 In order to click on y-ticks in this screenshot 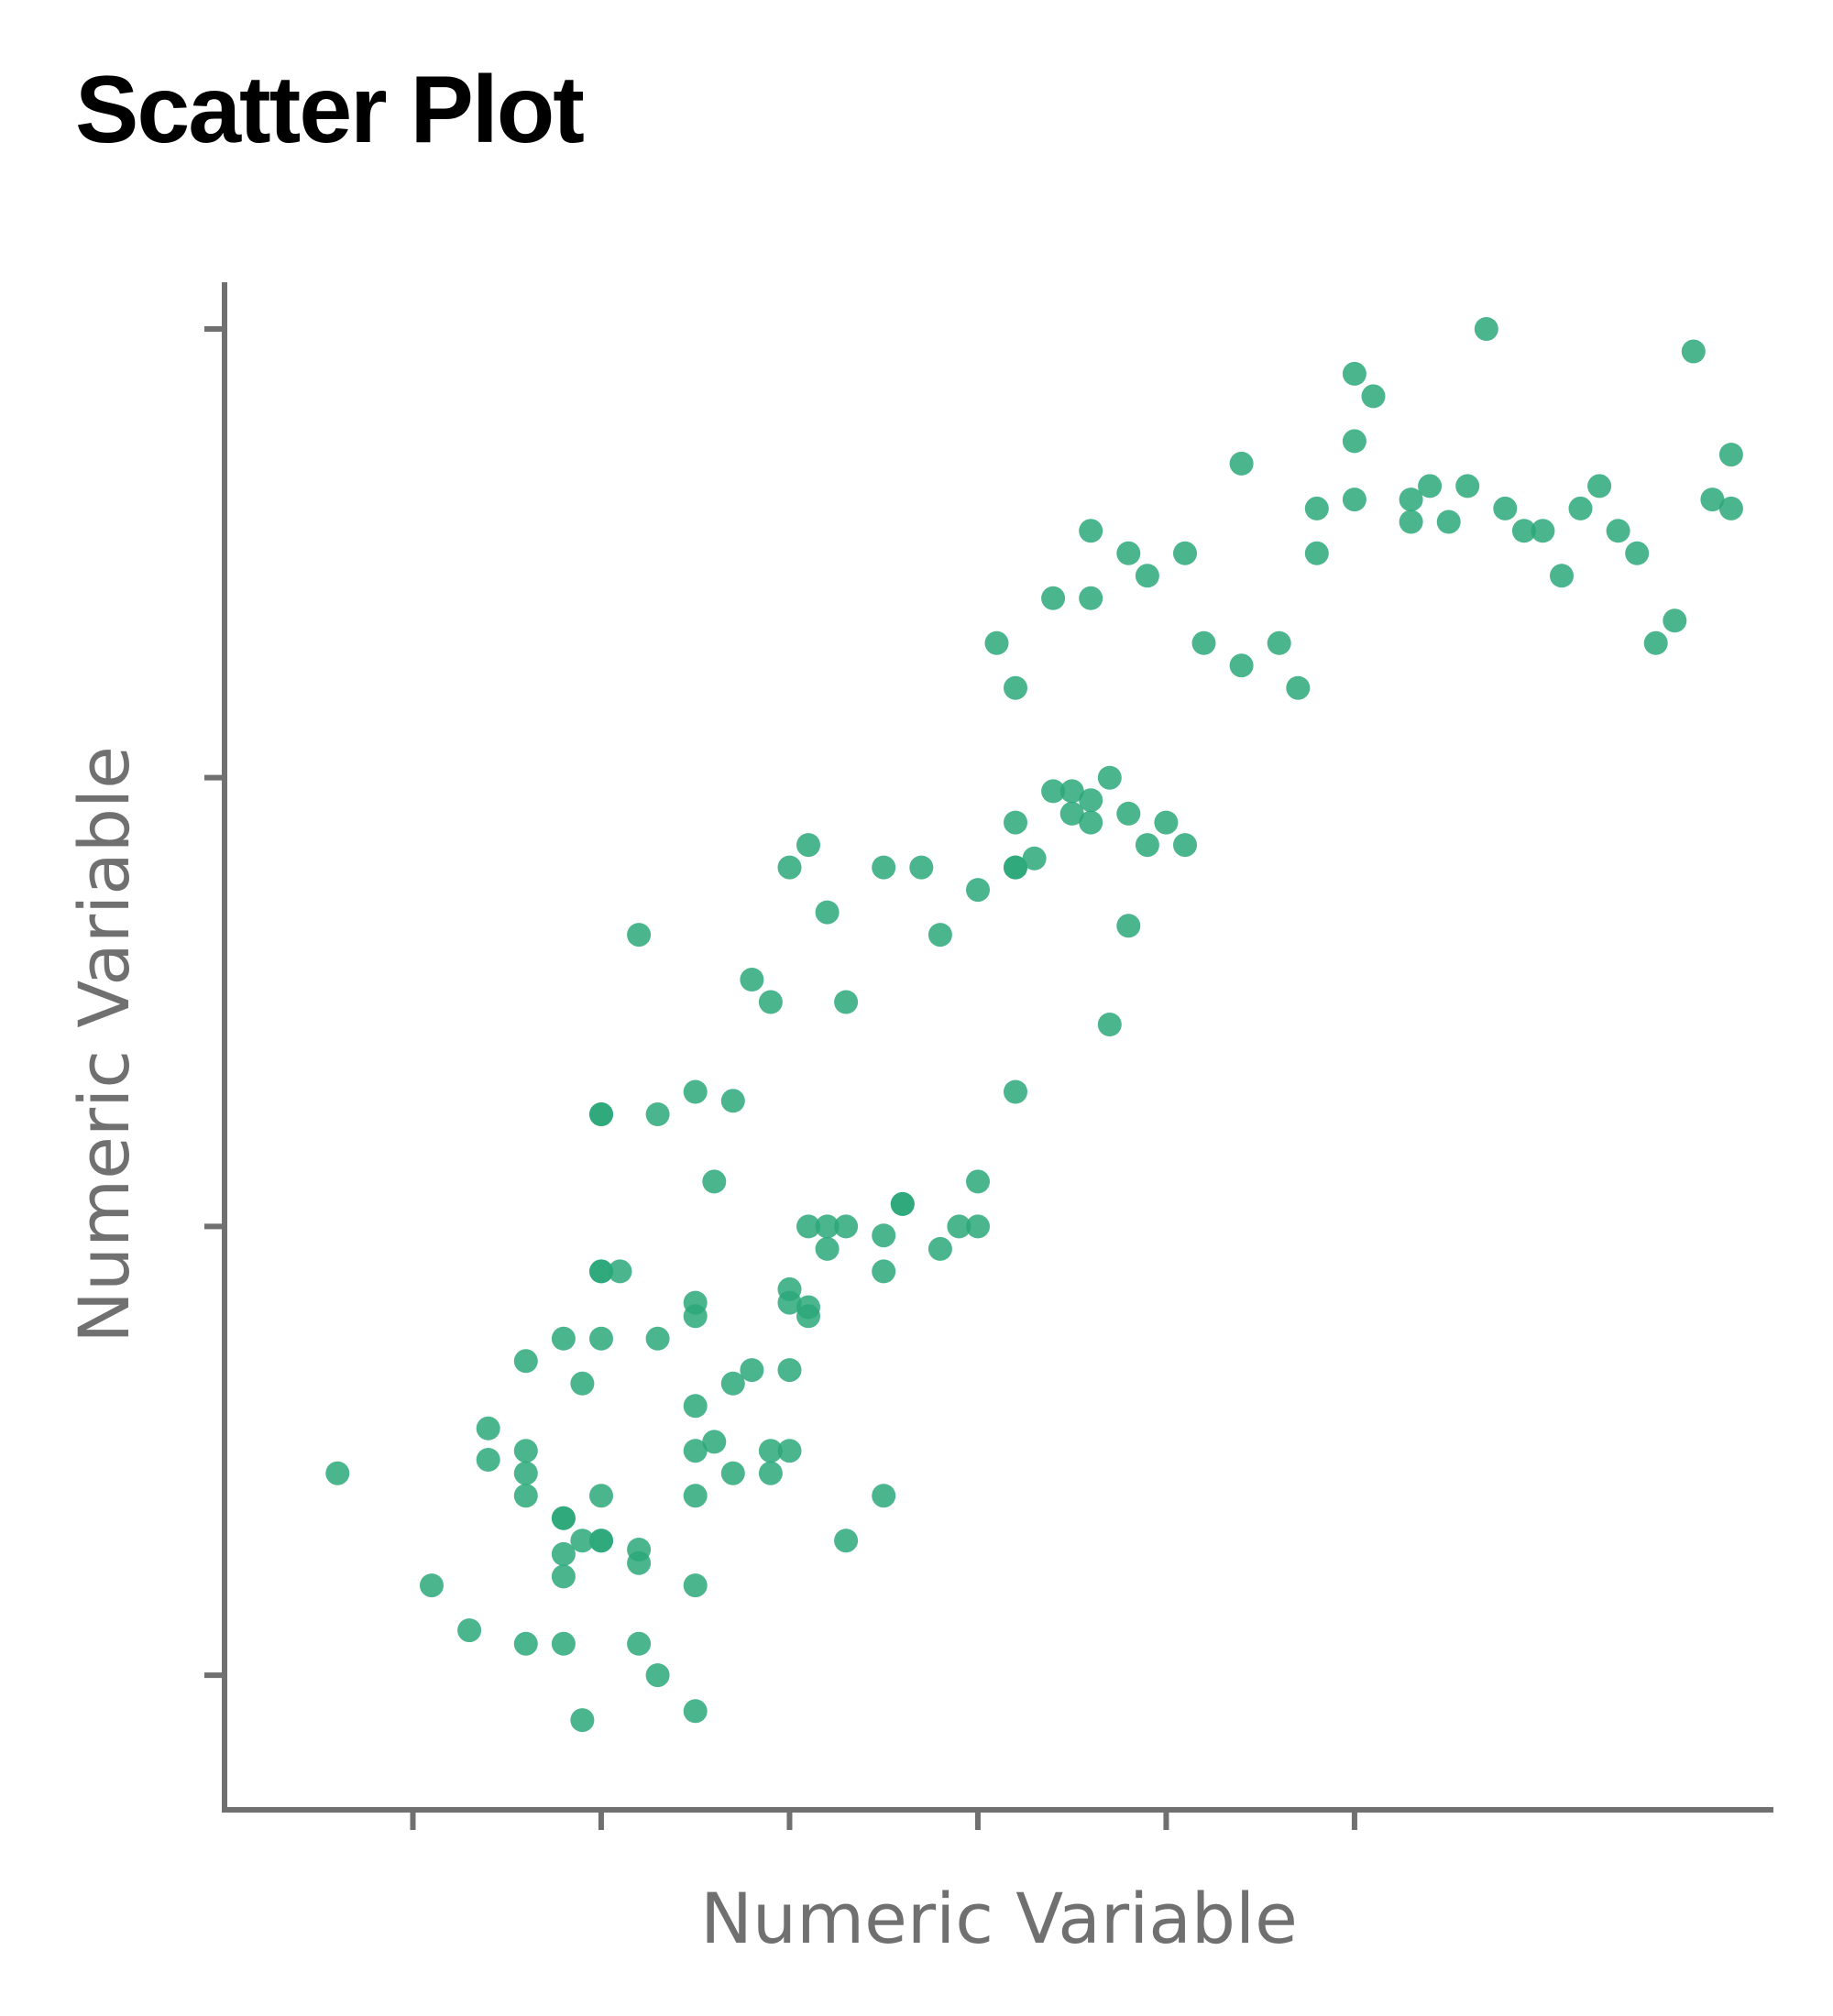, I will do `click(214, 1002)`.